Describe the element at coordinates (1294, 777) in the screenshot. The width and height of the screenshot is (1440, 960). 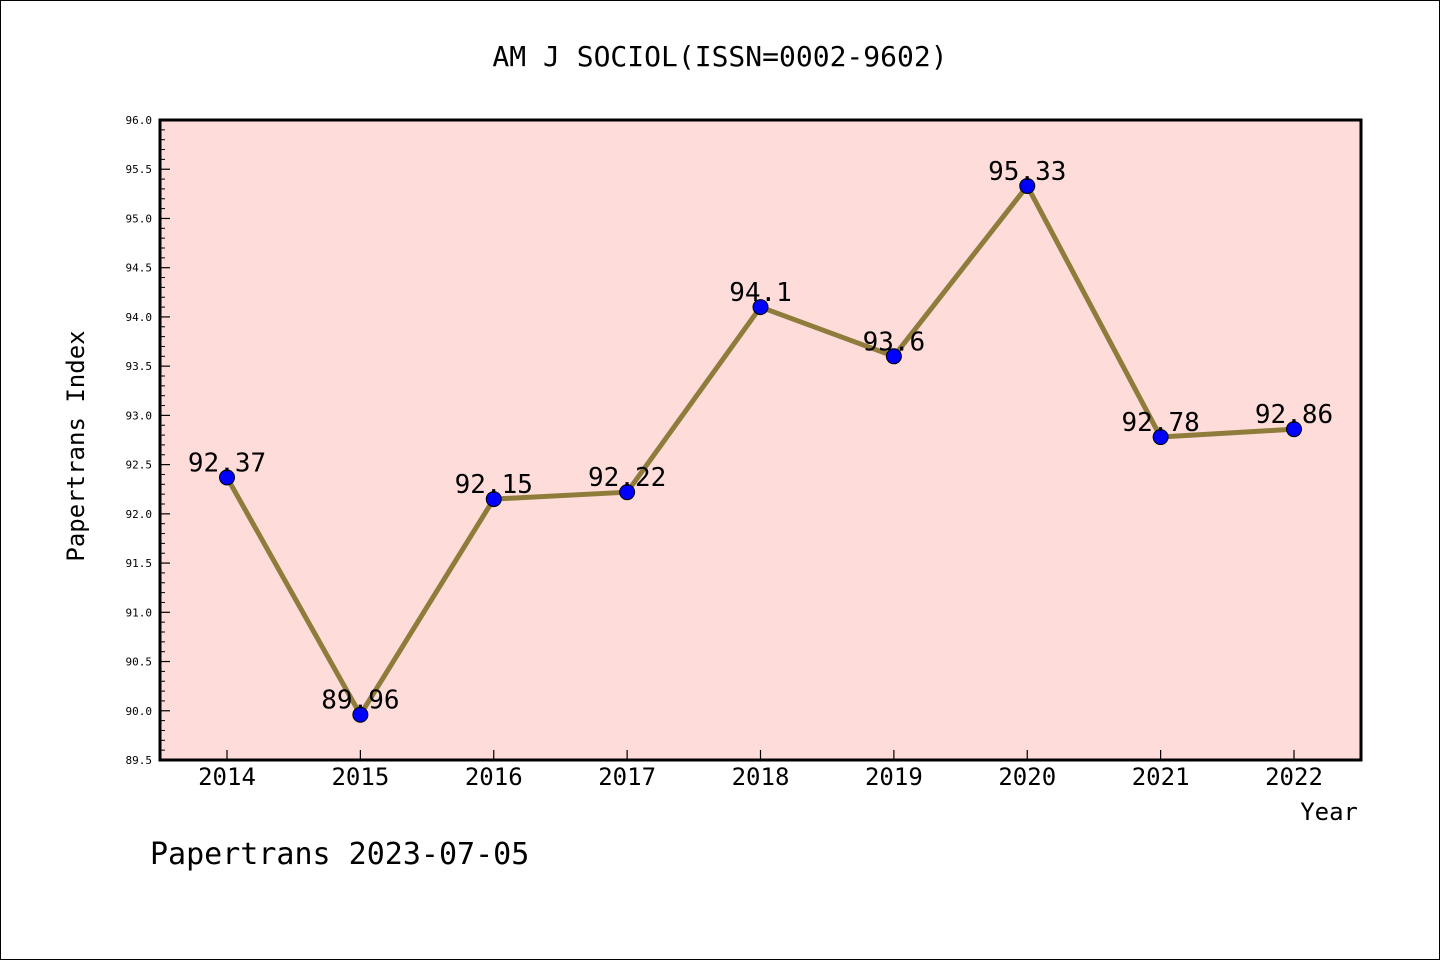
I see `x-tick-label: 2022` at that location.